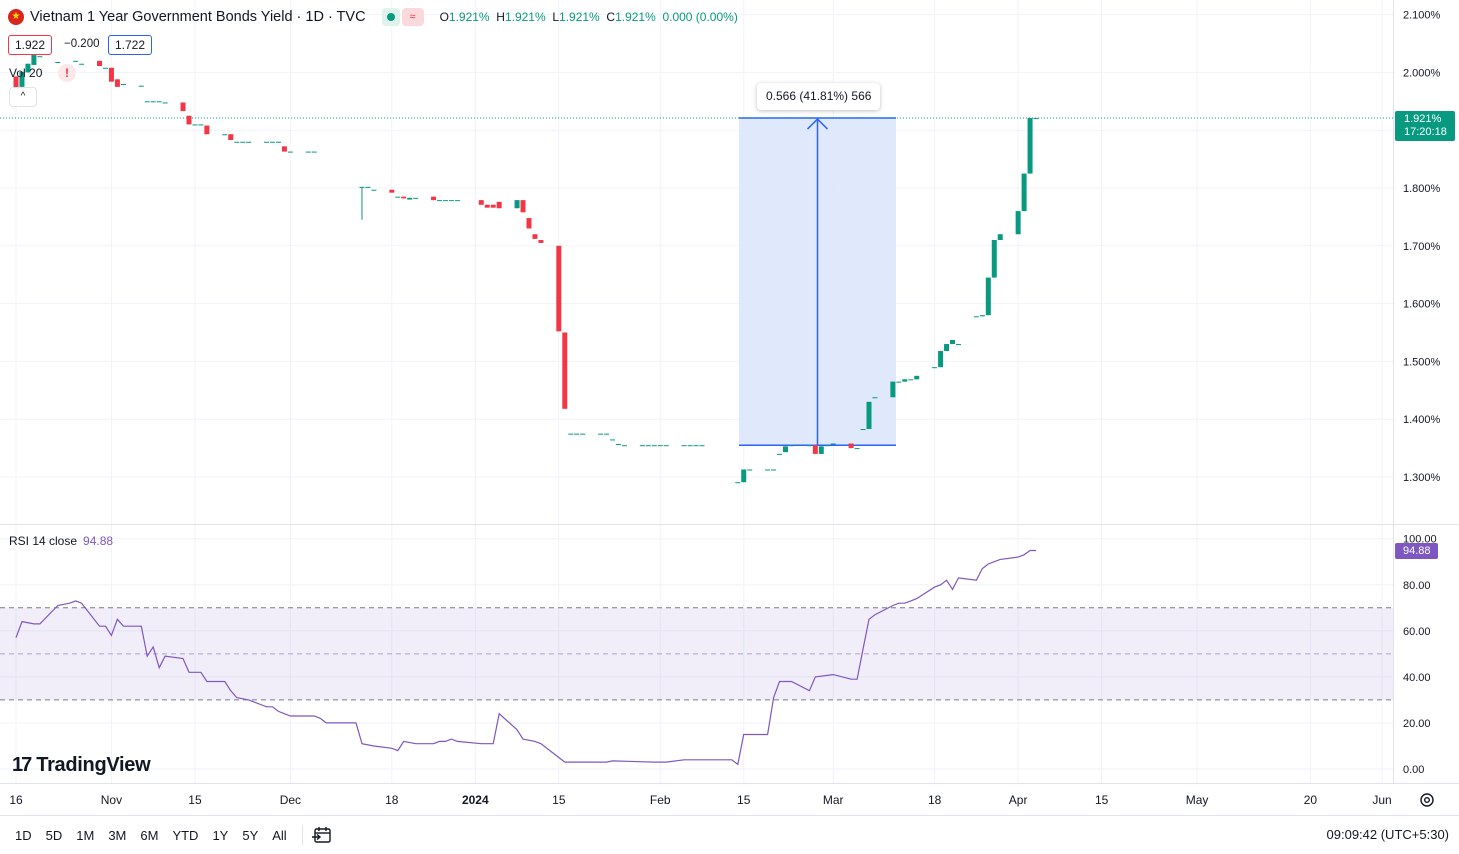  Describe the element at coordinates (1413, 770) in the screenshot. I see `rsi-axis-label: 0.00` at that location.